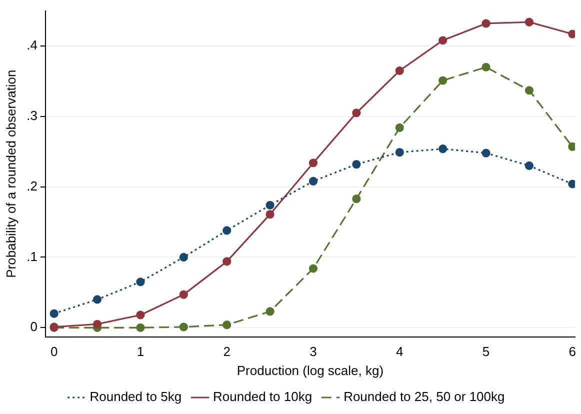 The height and width of the screenshot is (414, 581). I want to click on legend-label: Rounded to 10kg, so click(262, 396).